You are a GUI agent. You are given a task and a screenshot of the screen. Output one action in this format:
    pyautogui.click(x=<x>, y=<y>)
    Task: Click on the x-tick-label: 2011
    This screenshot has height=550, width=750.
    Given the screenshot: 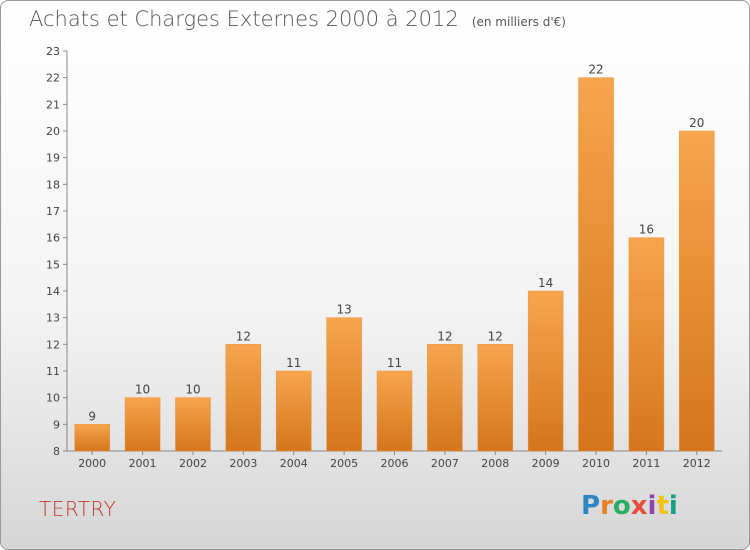 What is the action you would take?
    pyautogui.click(x=646, y=463)
    